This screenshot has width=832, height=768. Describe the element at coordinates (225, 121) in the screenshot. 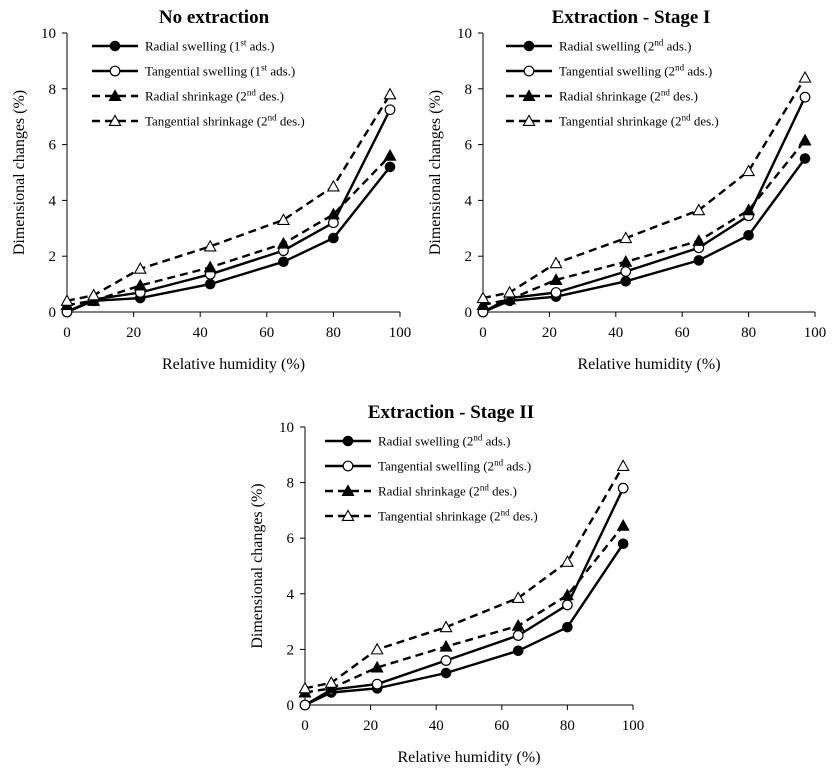

I see `legend-entry-label: Tangential shrinkage (2nd des.)` at that location.